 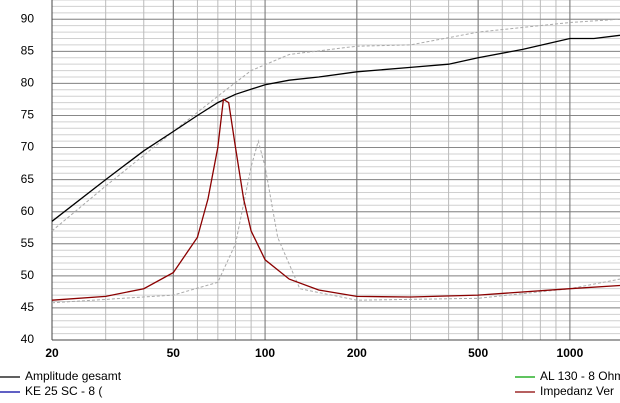 I want to click on x-tick-label: 1000, so click(x=570, y=353).